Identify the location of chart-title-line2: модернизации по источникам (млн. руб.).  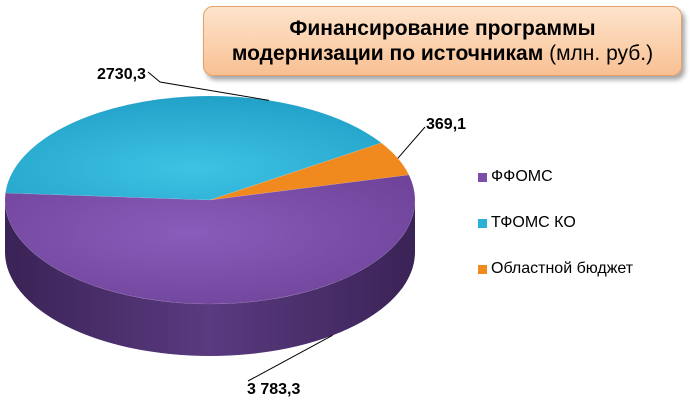
(442, 53).